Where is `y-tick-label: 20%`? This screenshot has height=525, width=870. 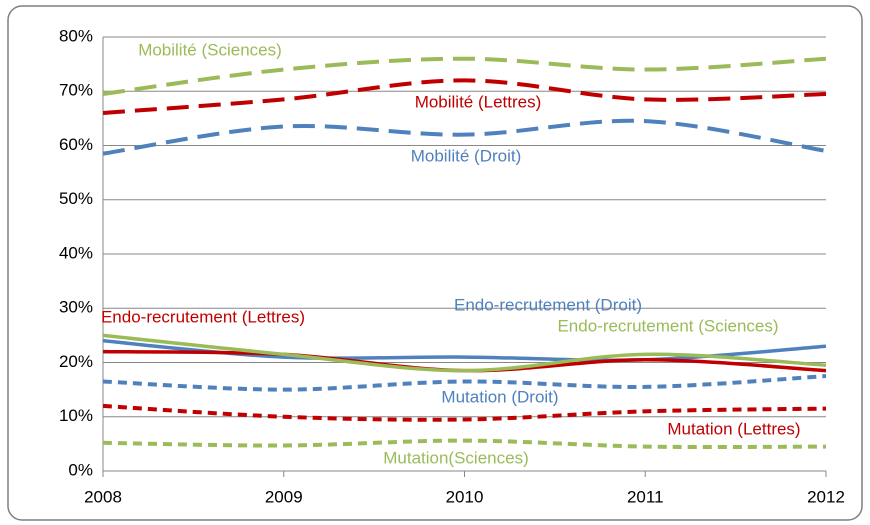 y-tick-label: 20% is located at coordinates (76, 361).